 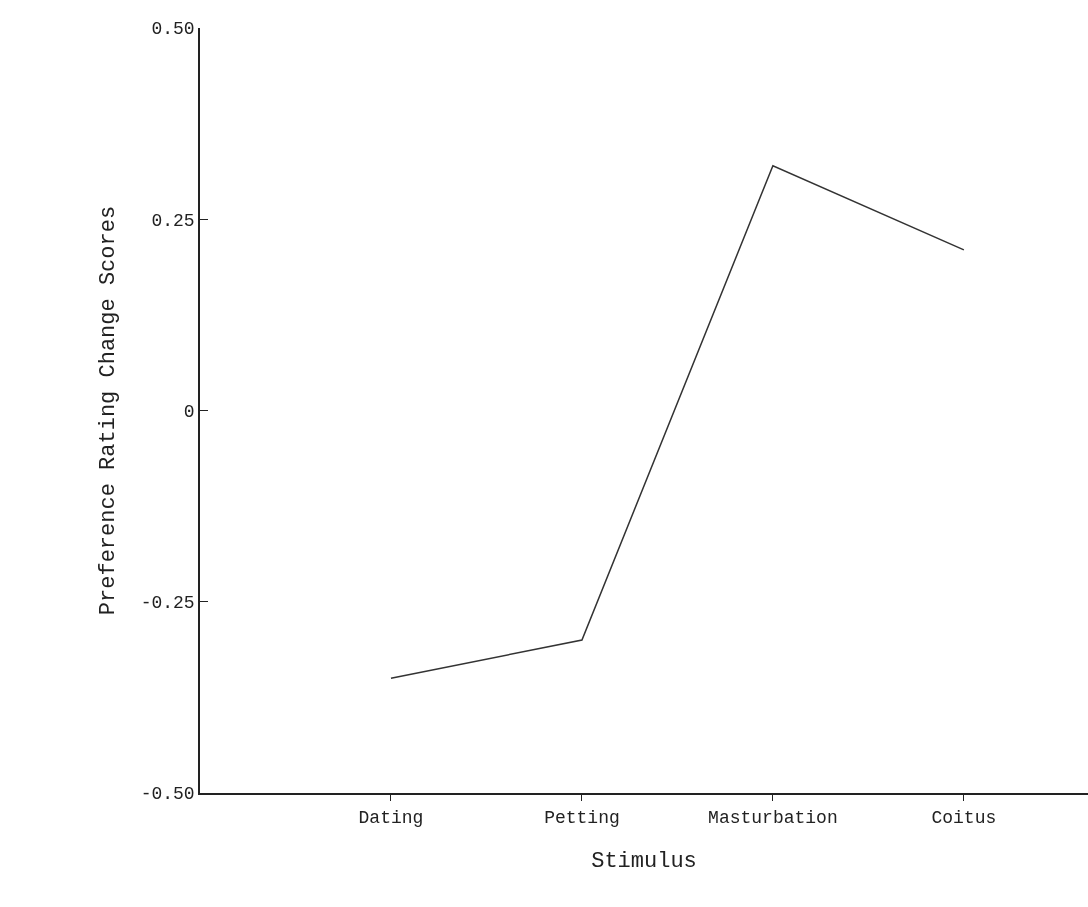 What do you see at coordinates (108, 410) in the screenshot?
I see `y-axis-title: Preference Rating Change Scores` at bounding box center [108, 410].